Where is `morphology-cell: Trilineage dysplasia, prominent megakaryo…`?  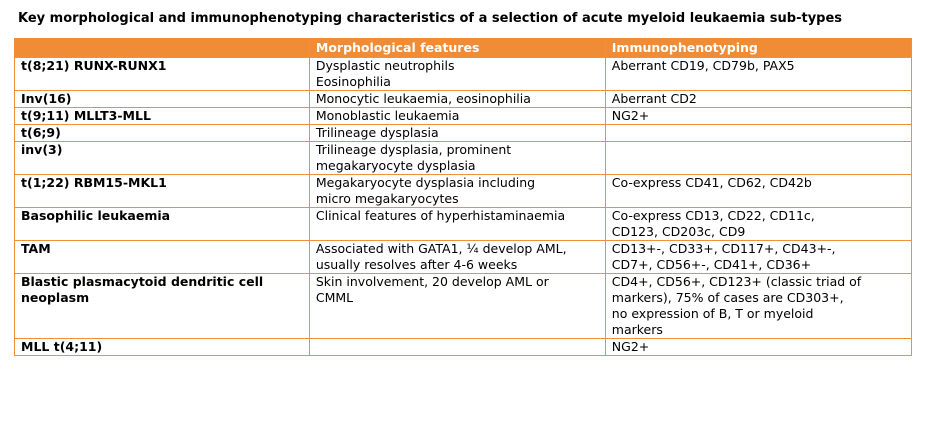
morphology-cell: Trilineage dysplasia, prominent megakaryo… is located at coordinates (457, 158).